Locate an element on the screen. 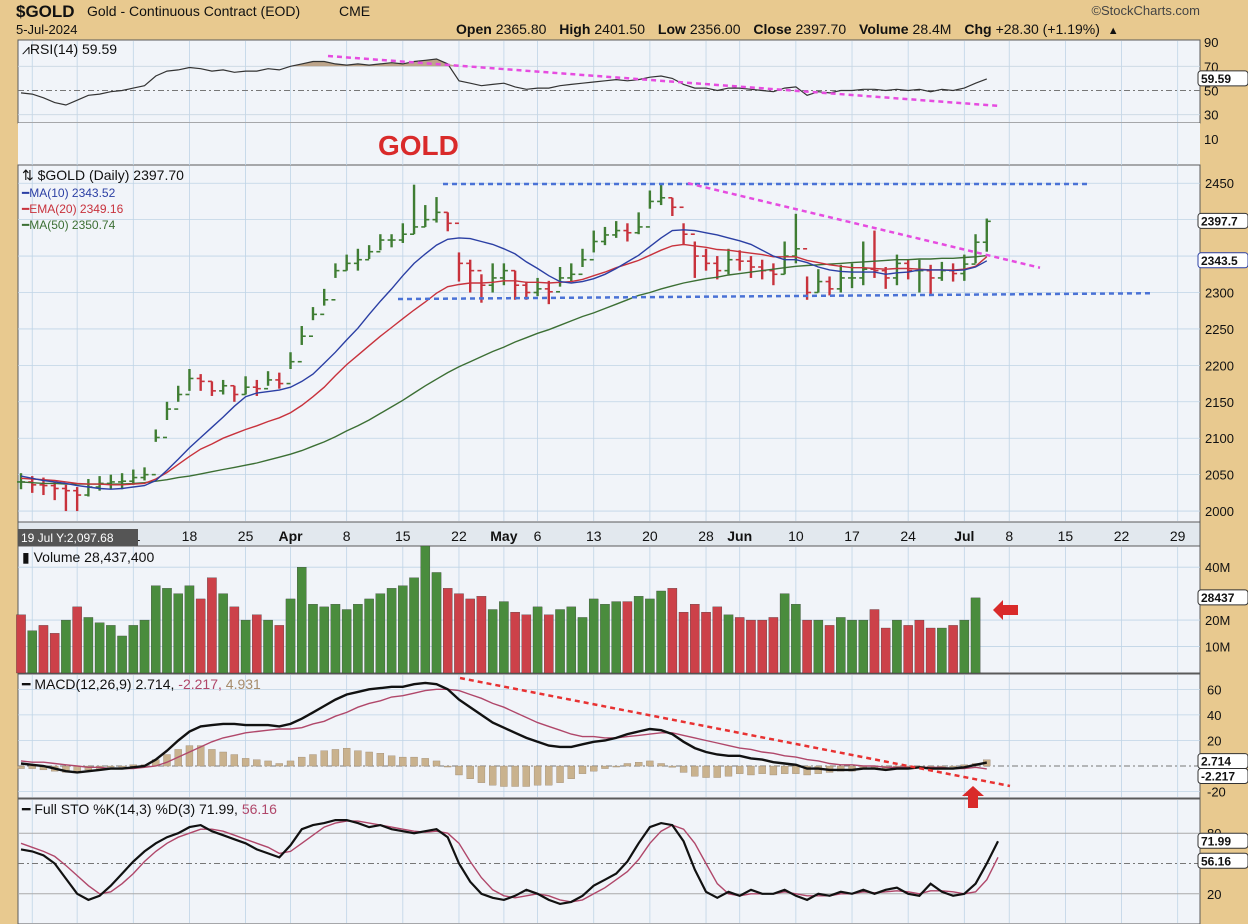  ma10-legend: ━MA(10) 2343.52 is located at coordinates (68, 193).